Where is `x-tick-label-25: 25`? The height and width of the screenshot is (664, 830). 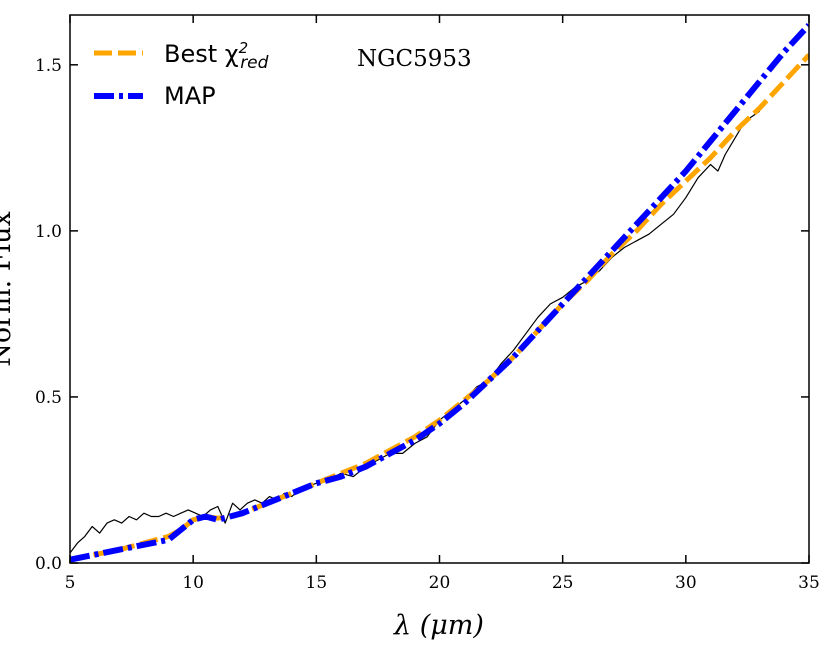 x-tick-label-25: 25 is located at coordinates (563, 583).